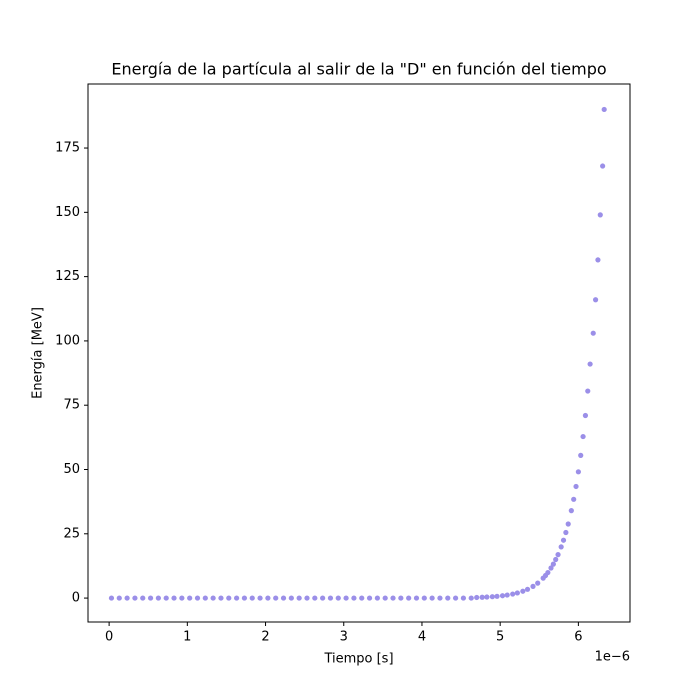 The image size is (700, 700). I want to click on y-tick-label: 0, so click(76, 598).